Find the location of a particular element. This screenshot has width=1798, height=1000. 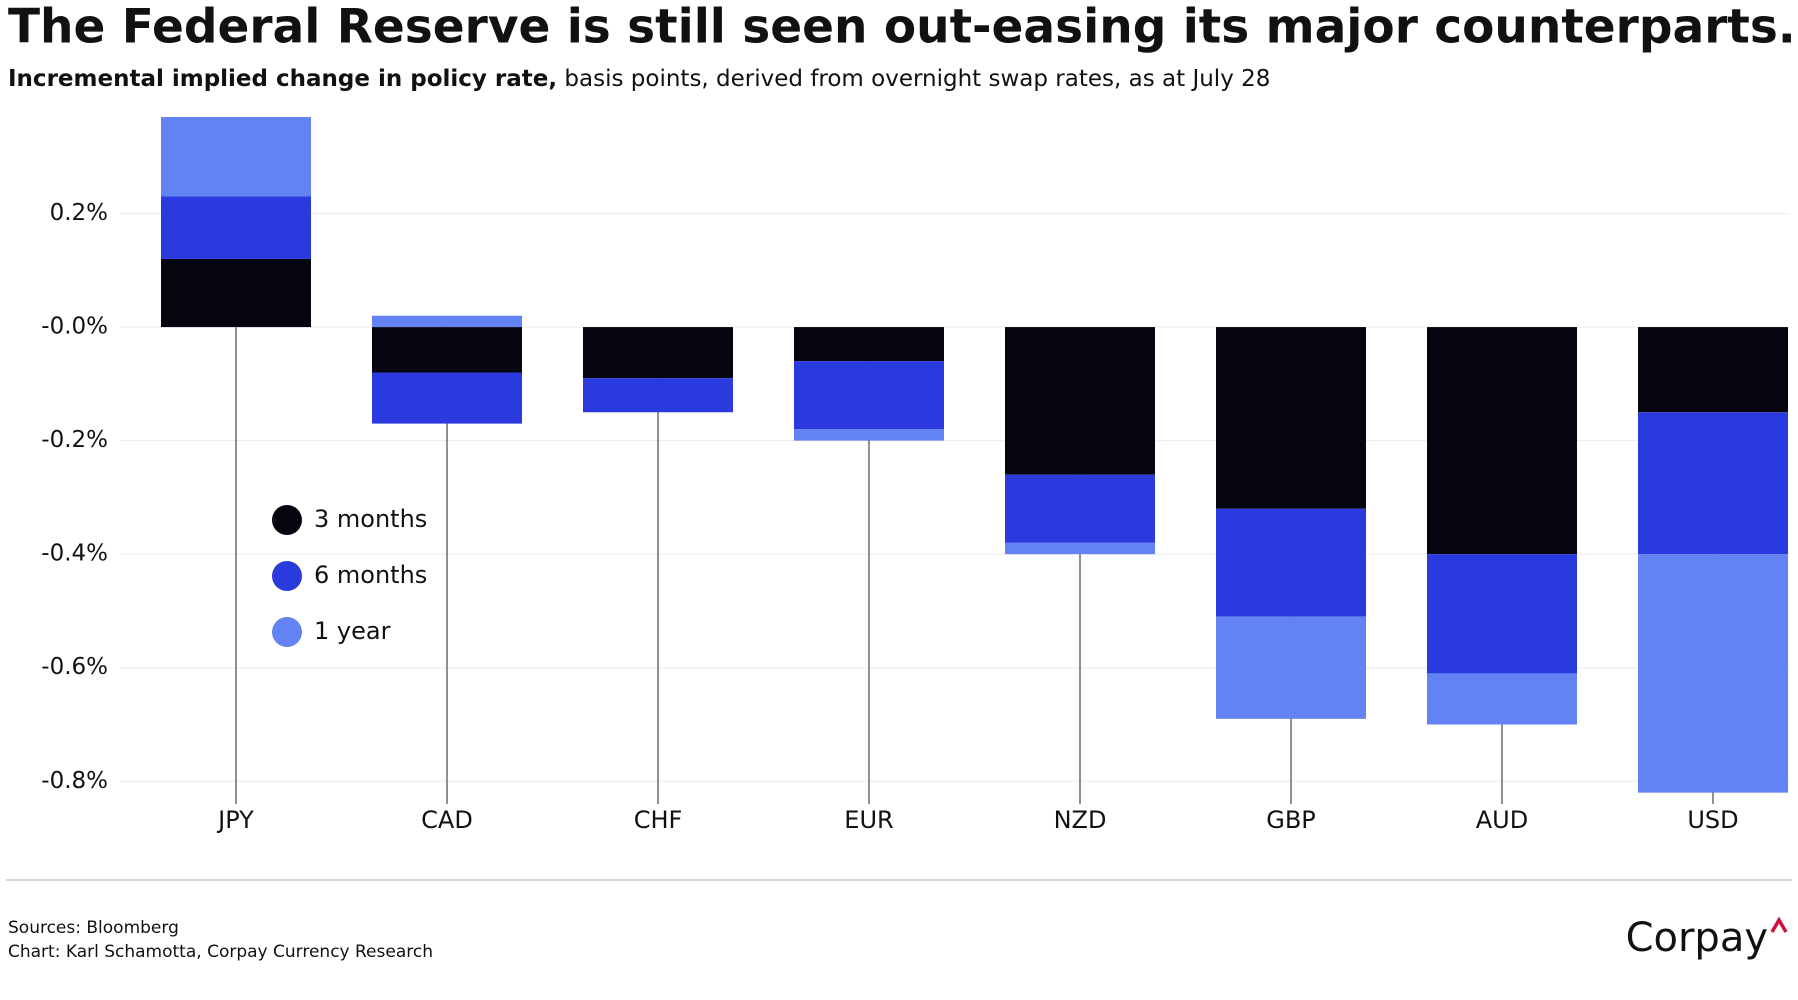

legend-label: 3 months is located at coordinates (370, 519).